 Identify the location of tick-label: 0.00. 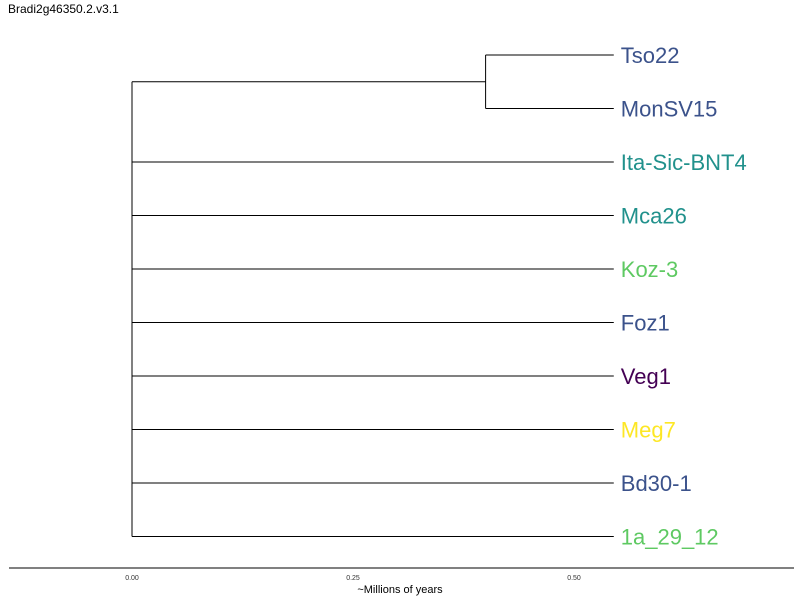
(132, 578).